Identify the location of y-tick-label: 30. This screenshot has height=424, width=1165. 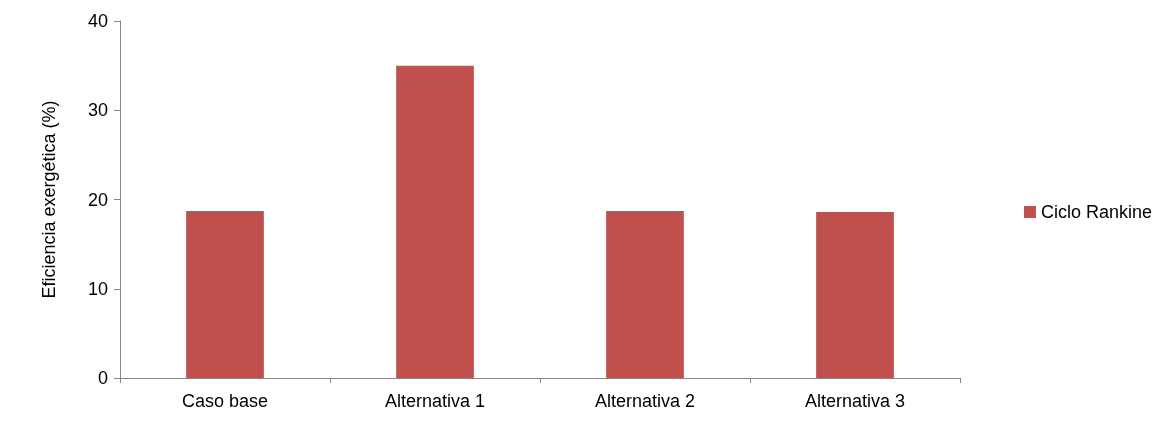
(97, 110).